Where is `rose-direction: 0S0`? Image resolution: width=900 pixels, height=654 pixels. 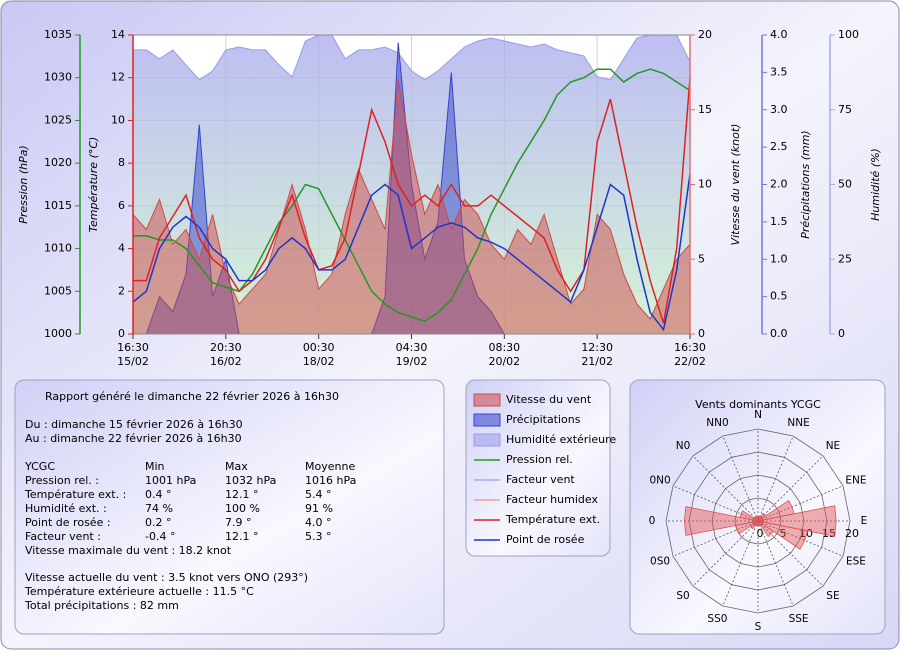
rose-direction: 0S0 is located at coordinates (660, 562).